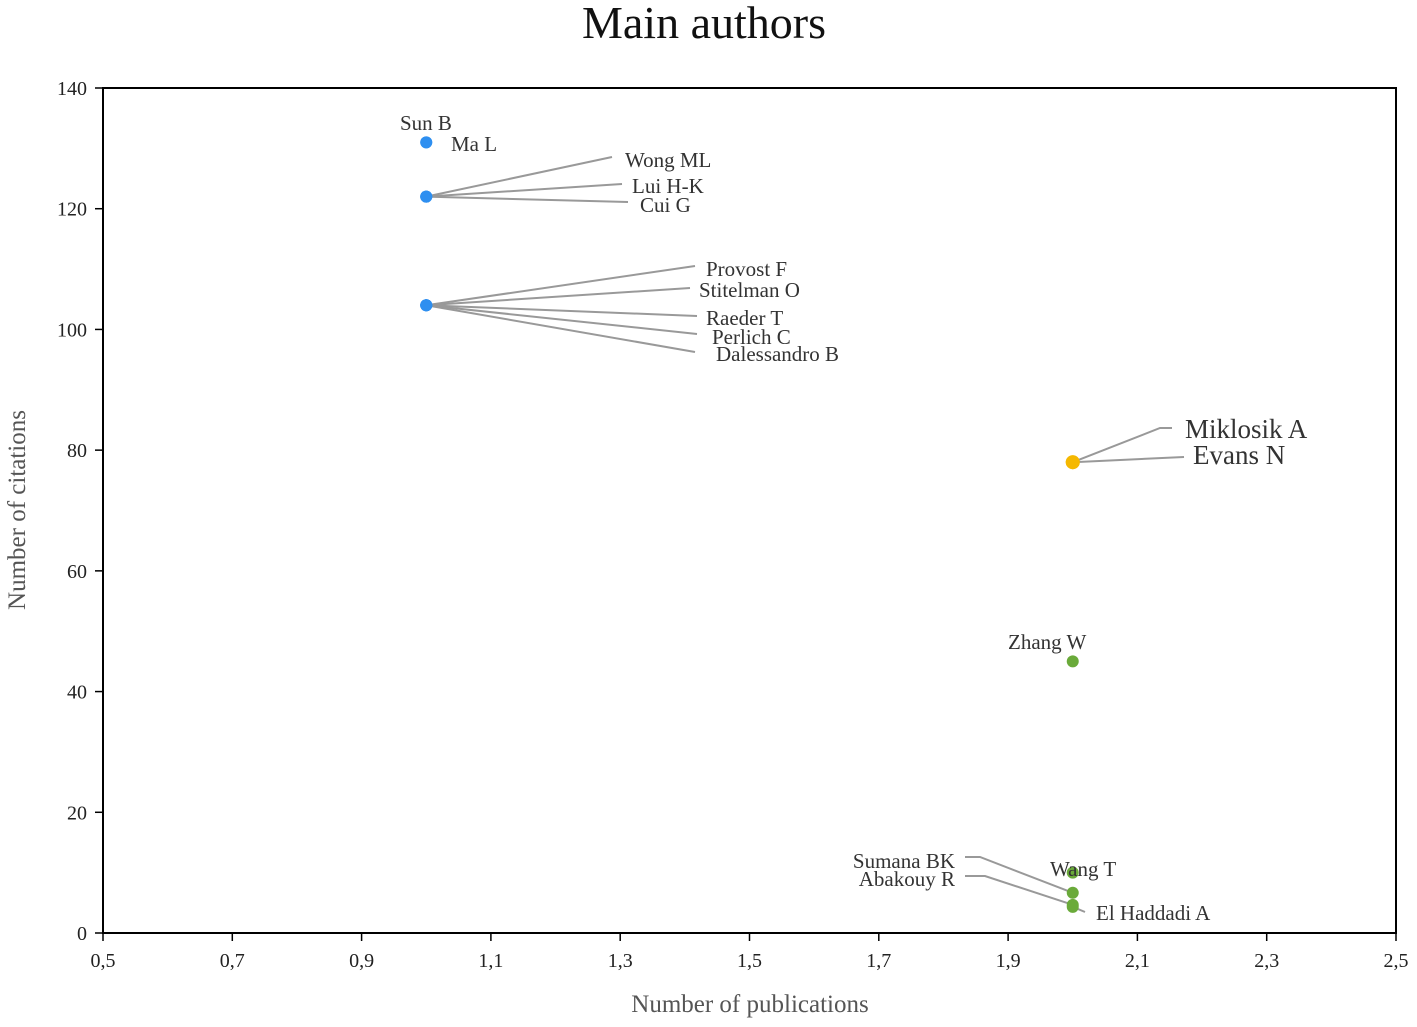 Image resolution: width=1417 pixels, height=1027 pixels. What do you see at coordinates (72, 330) in the screenshot?
I see `y-tick-label: 100` at bounding box center [72, 330].